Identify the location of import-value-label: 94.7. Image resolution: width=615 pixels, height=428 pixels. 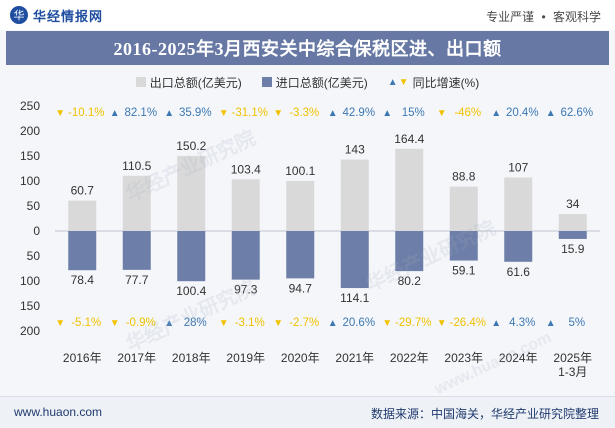
(301, 288).